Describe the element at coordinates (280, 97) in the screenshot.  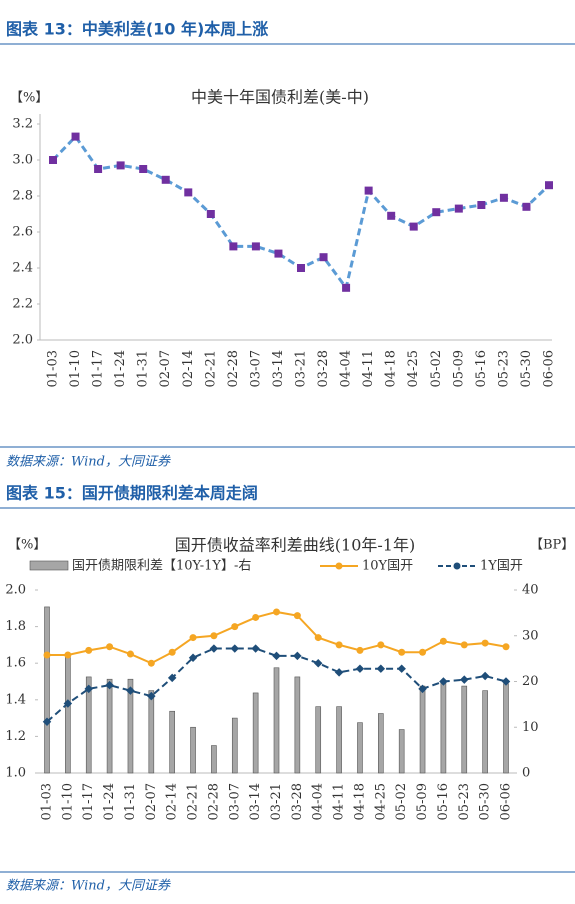
I see `chart-title: 中美十年国债利差(美-中)` at that location.